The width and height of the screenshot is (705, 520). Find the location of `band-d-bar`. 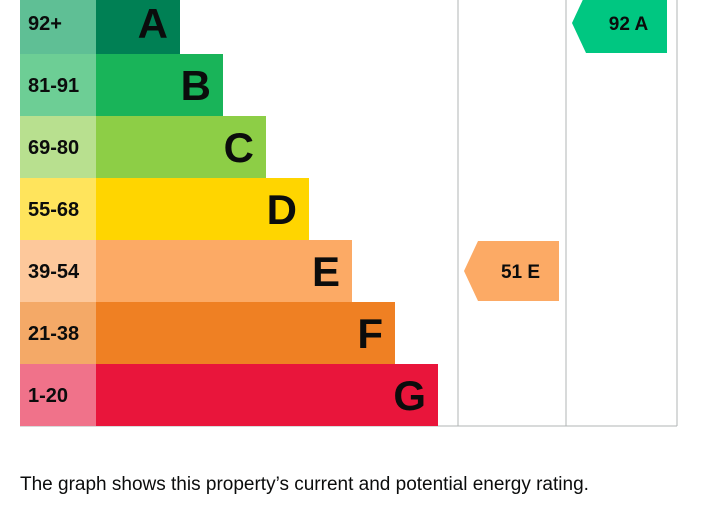

band-d-bar is located at coordinates (202, 209).